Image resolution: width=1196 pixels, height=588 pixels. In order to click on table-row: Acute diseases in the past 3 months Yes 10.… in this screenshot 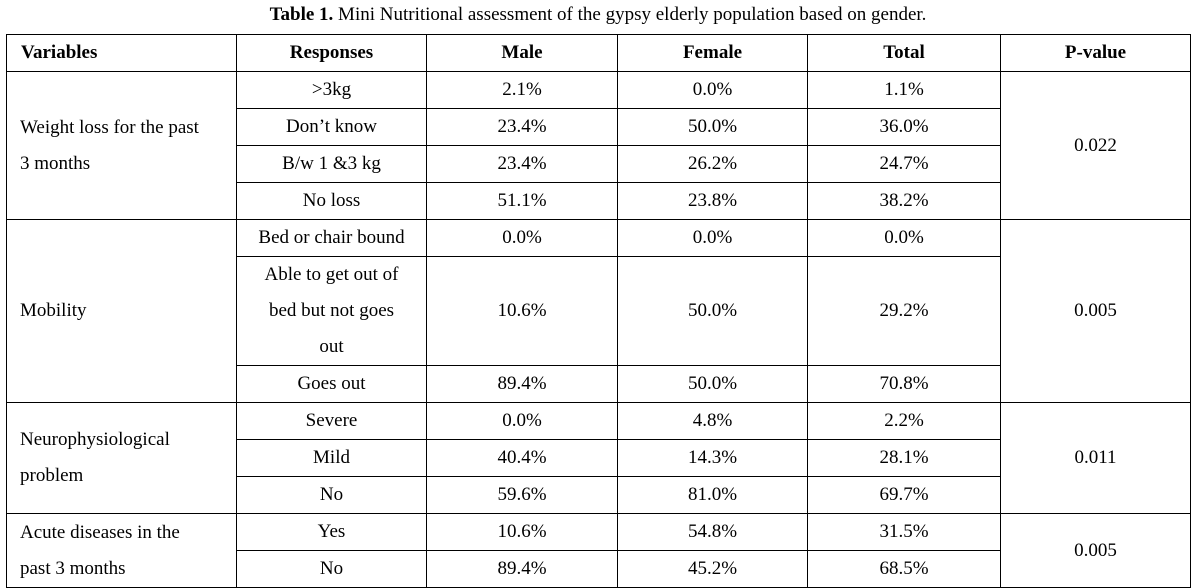, I will do `click(598, 550)`.